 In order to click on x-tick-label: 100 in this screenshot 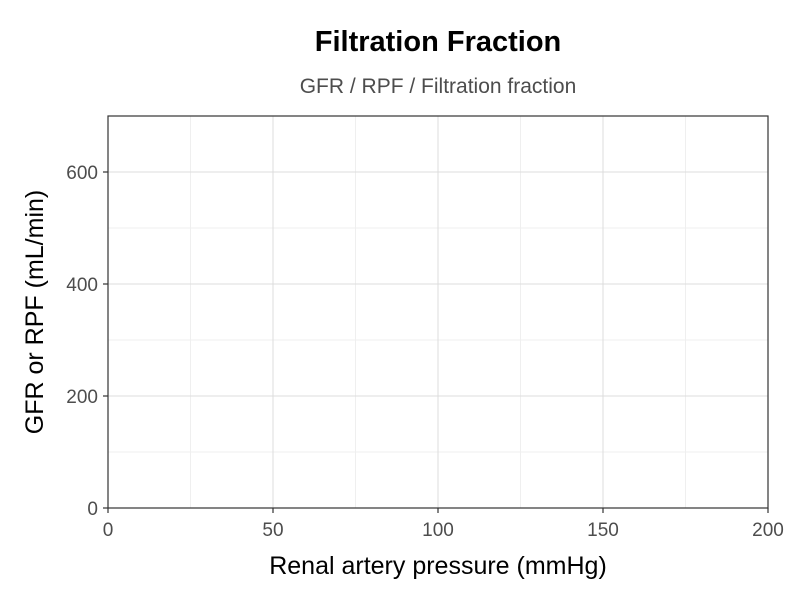, I will do `click(438, 530)`.